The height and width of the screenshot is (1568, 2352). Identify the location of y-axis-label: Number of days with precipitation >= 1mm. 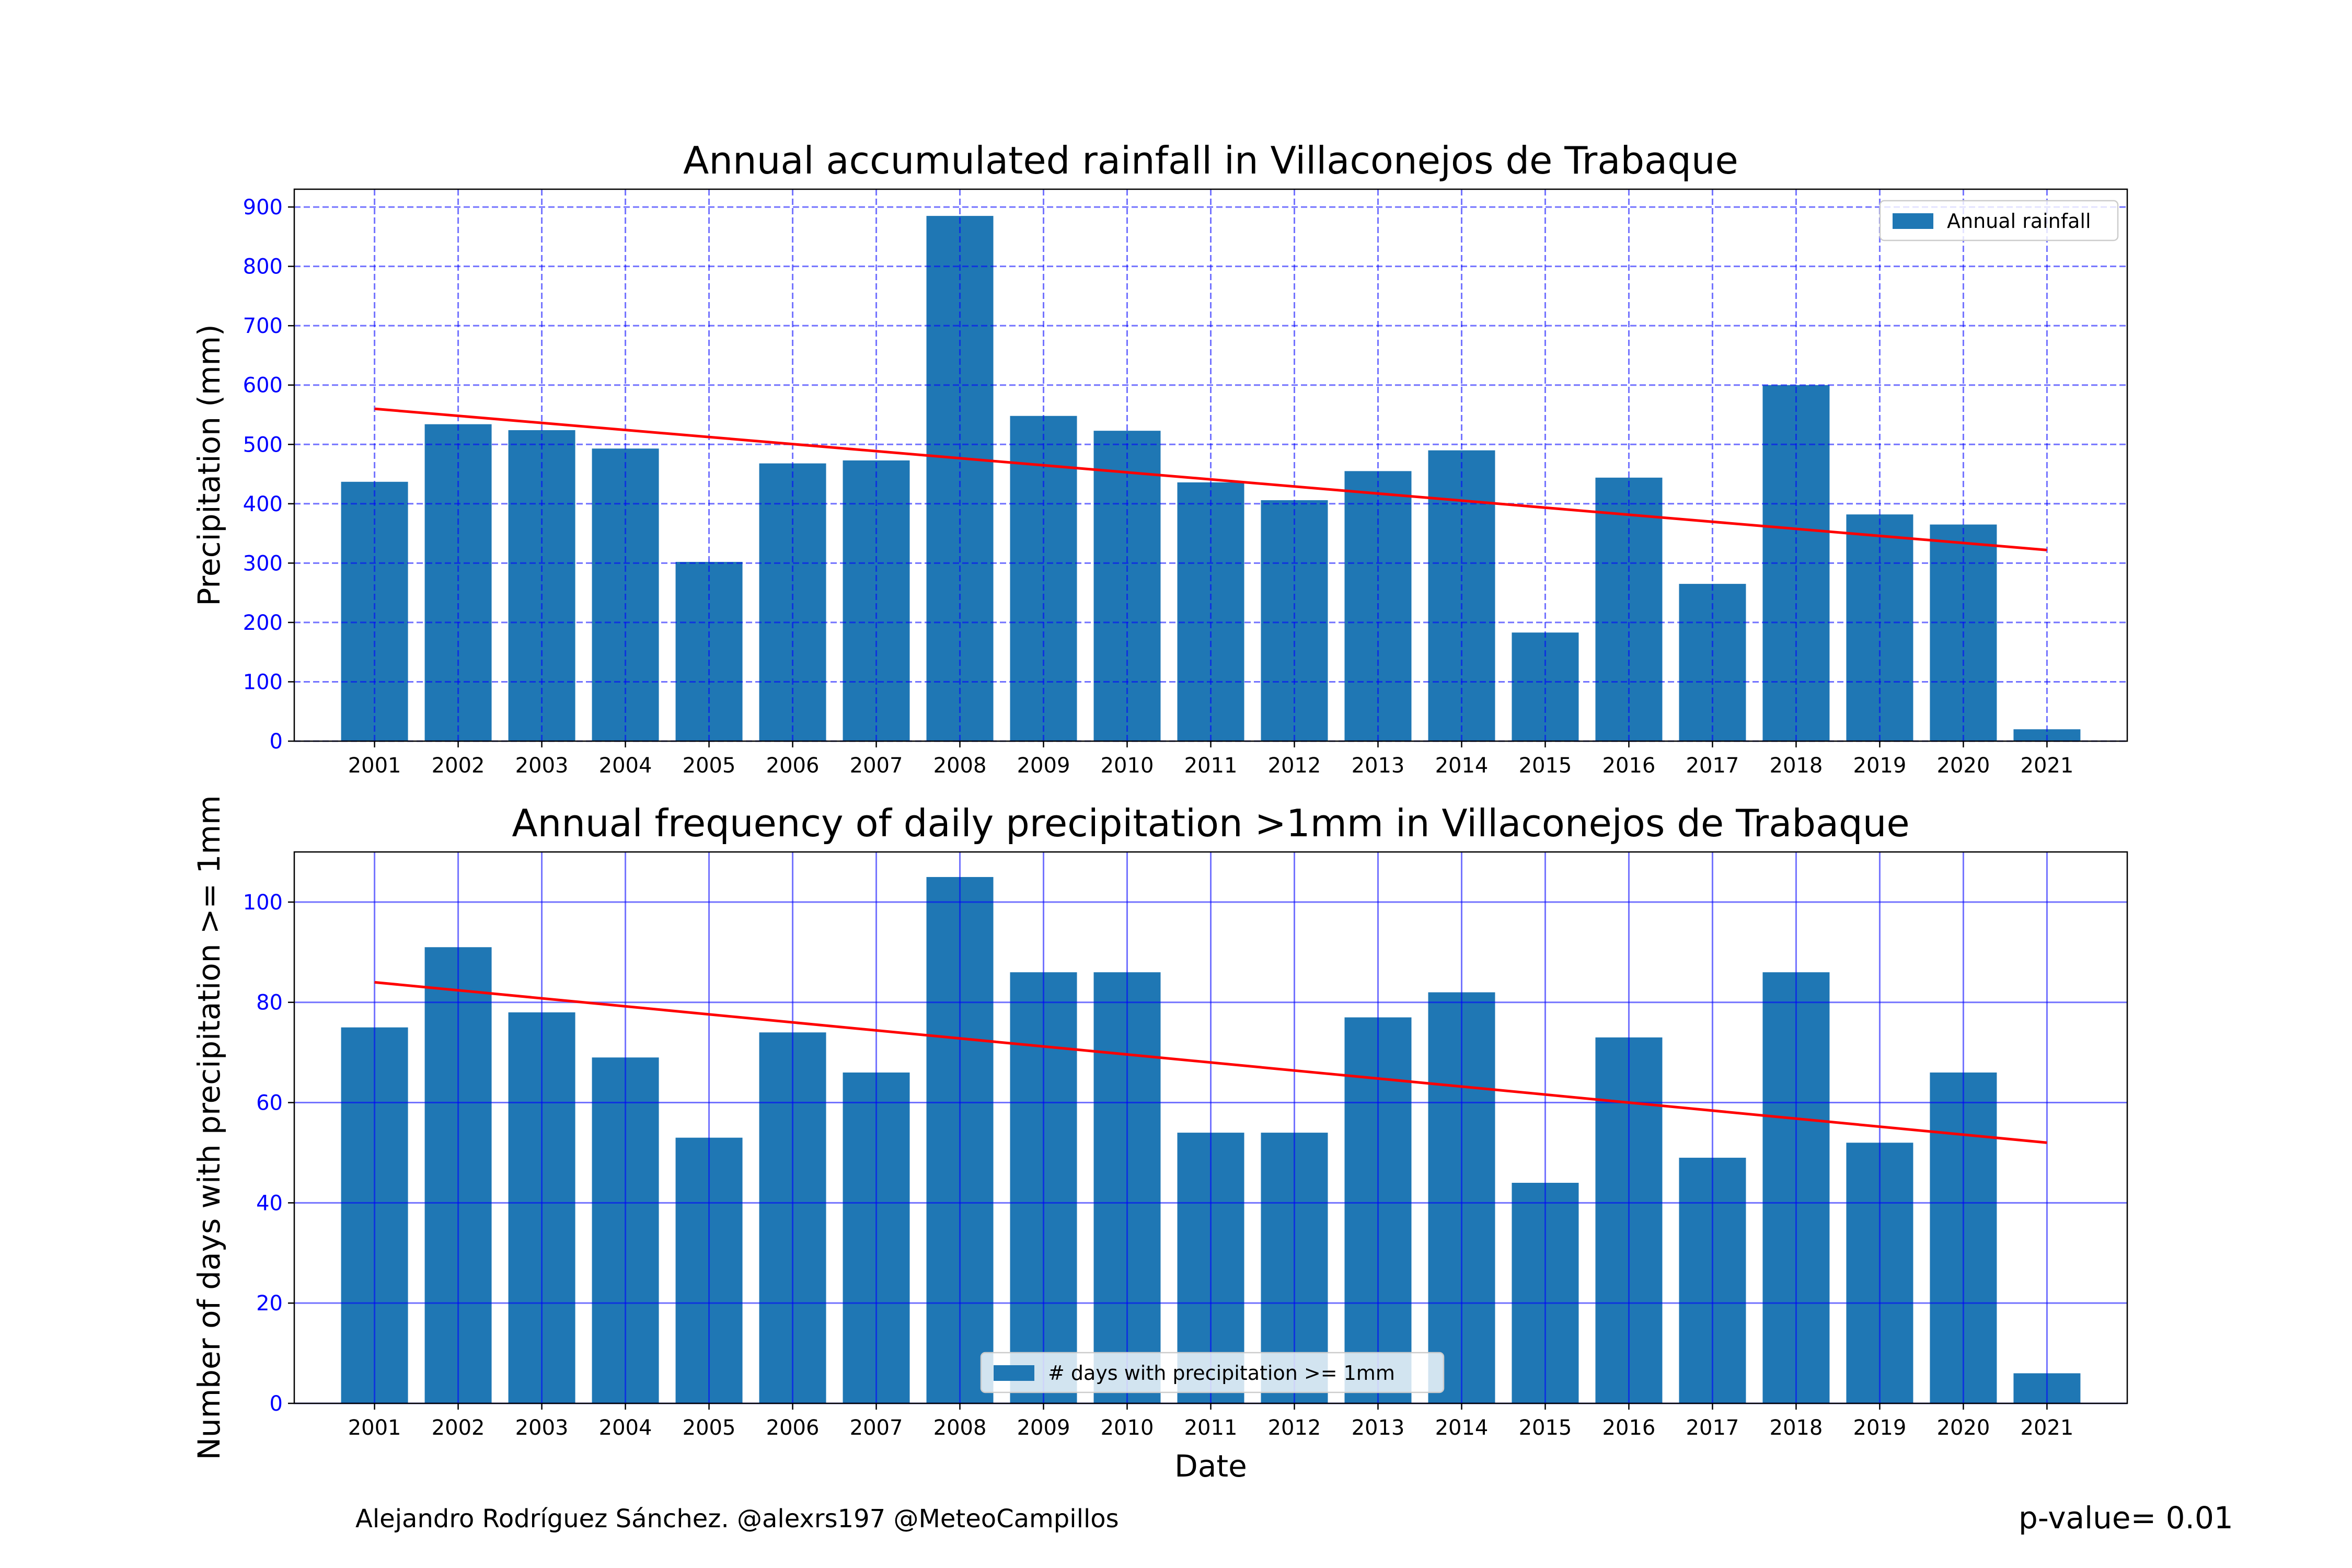
(209, 1127).